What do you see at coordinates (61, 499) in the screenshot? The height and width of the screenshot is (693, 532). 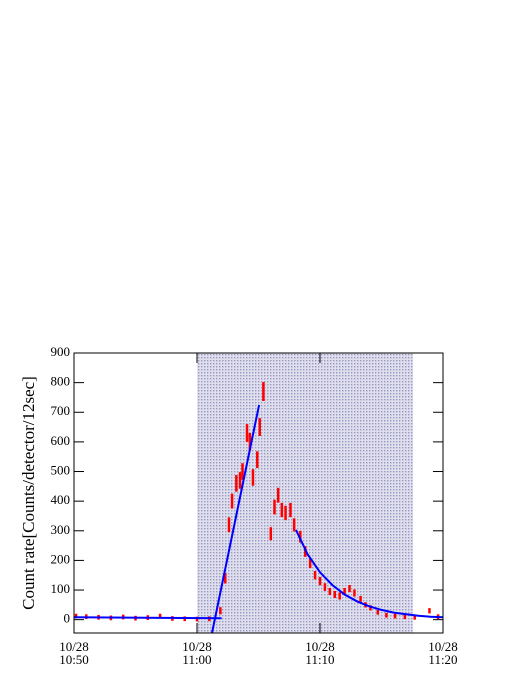 I see `y-tick-label: 400` at bounding box center [61, 499].